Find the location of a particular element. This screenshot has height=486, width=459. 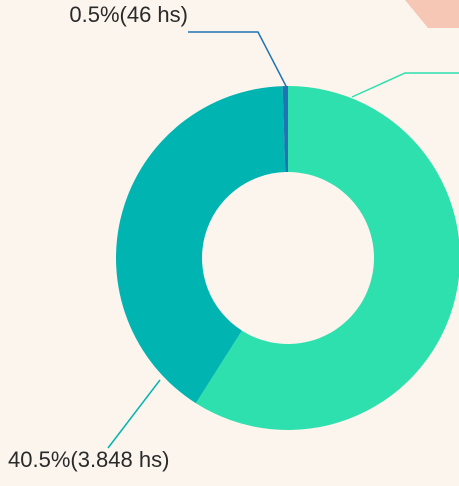

data-label: 40.5%(3.848 hs) is located at coordinates (88, 459).